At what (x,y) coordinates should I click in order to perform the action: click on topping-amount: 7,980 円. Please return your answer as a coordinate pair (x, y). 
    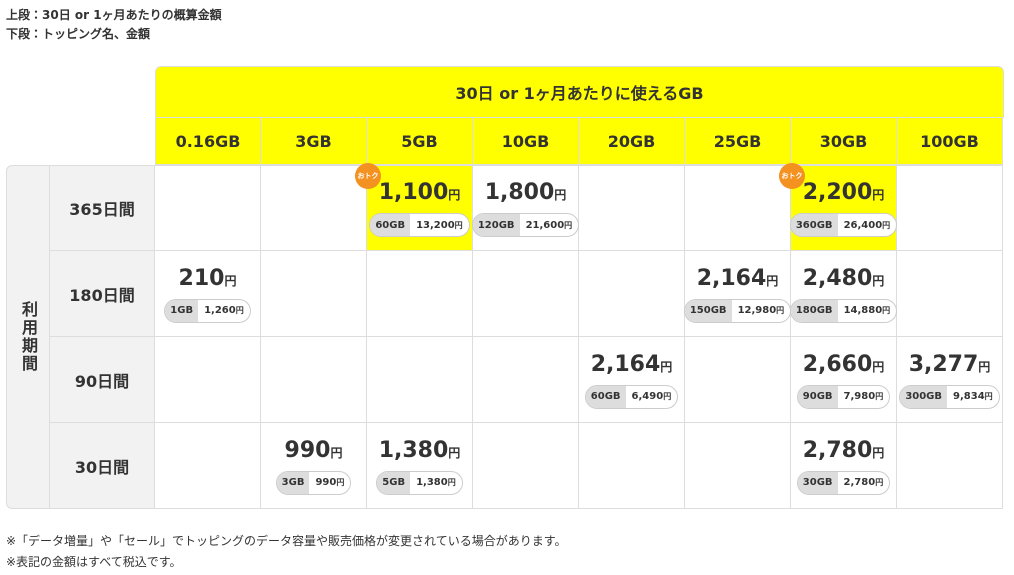
    Looking at the image, I should click on (864, 397).